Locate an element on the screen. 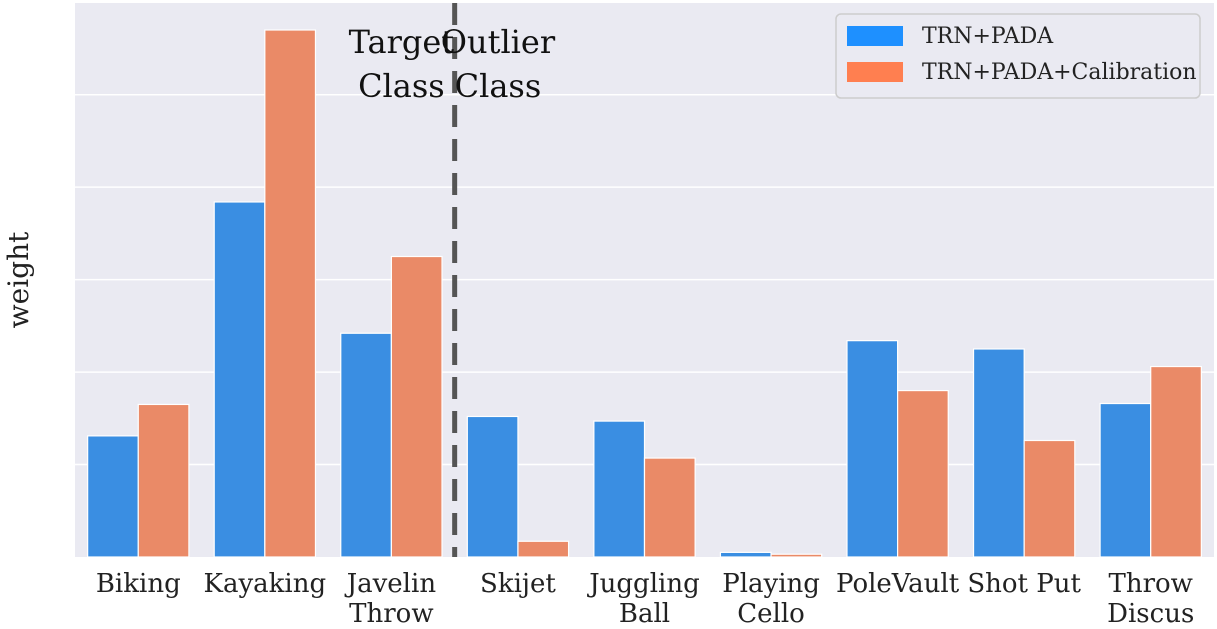 The height and width of the screenshot is (629, 1217). x-tick-label: Javelin is located at coordinates (390, 584).